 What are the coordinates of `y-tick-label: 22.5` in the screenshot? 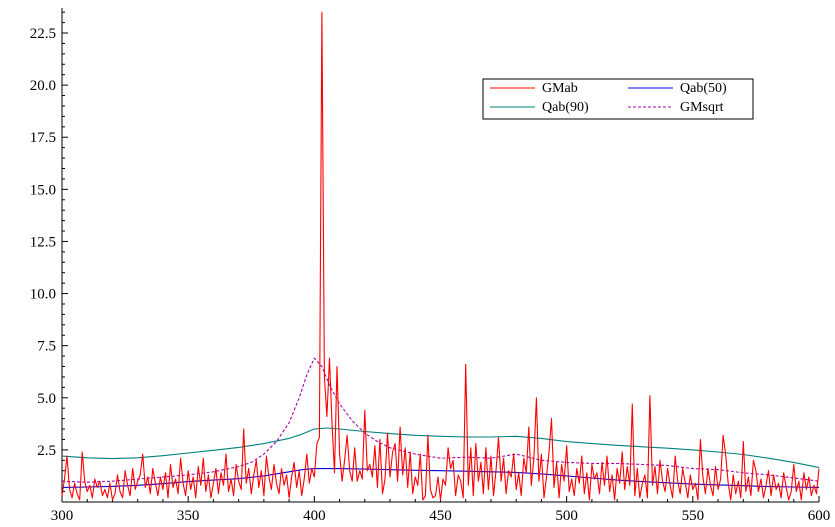 It's located at (43, 34).